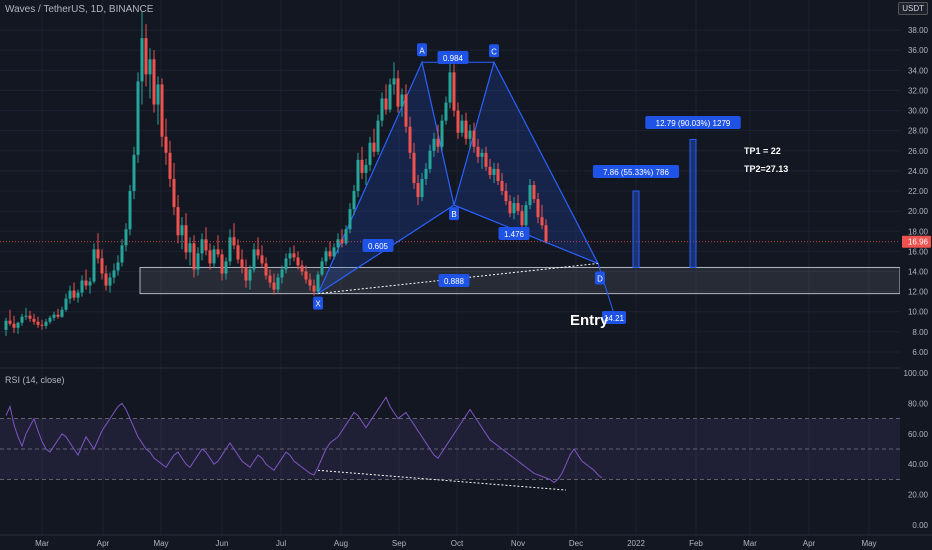 Image resolution: width=932 pixels, height=550 pixels. I want to click on tp2-label: TP2=27.13, so click(766, 169).